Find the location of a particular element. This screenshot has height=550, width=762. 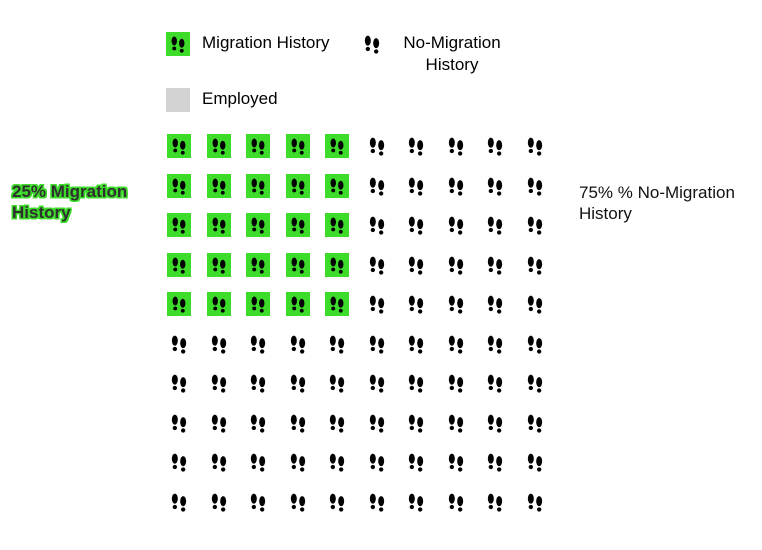

legend-item-migration: Migration History is located at coordinates (248, 44).